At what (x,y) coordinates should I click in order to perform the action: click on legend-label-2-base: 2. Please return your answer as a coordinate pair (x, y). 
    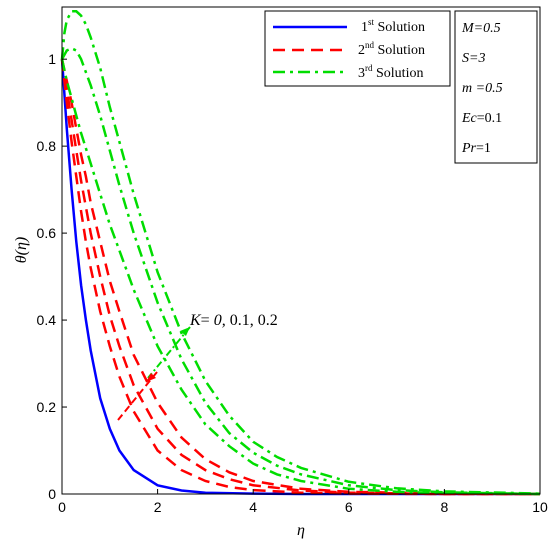
    Looking at the image, I should click on (361, 50).